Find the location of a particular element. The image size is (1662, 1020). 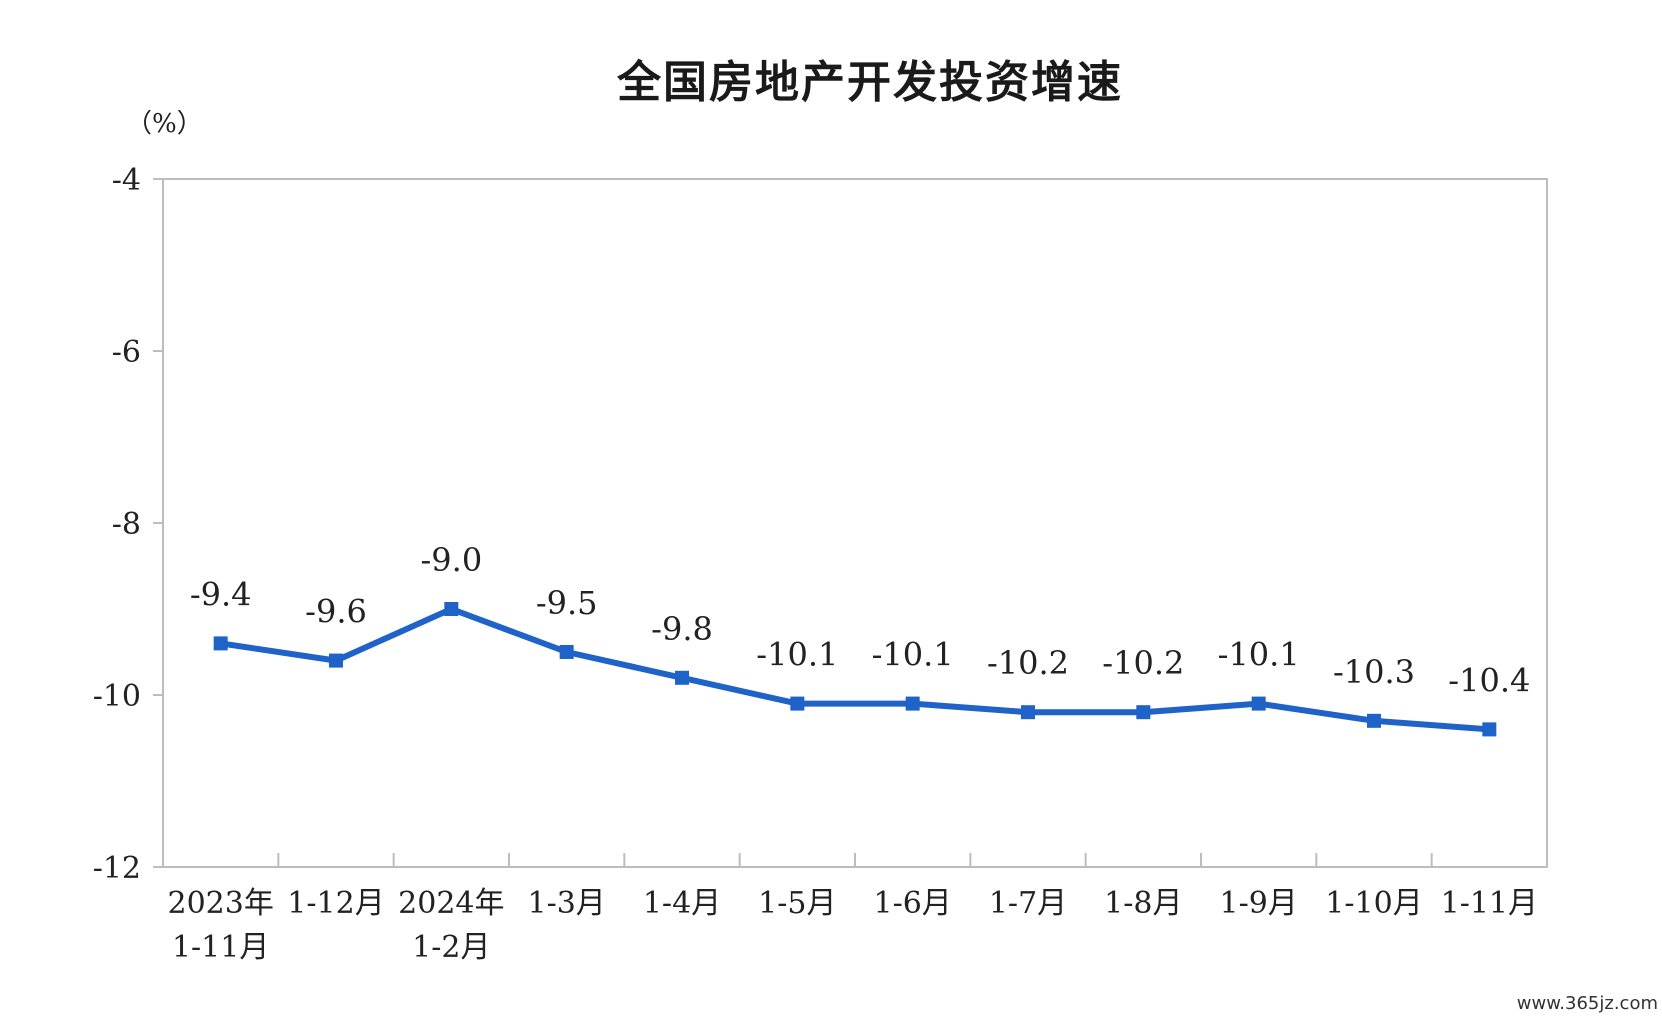

x-category-label: 1-4月 is located at coordinates (682, 903).